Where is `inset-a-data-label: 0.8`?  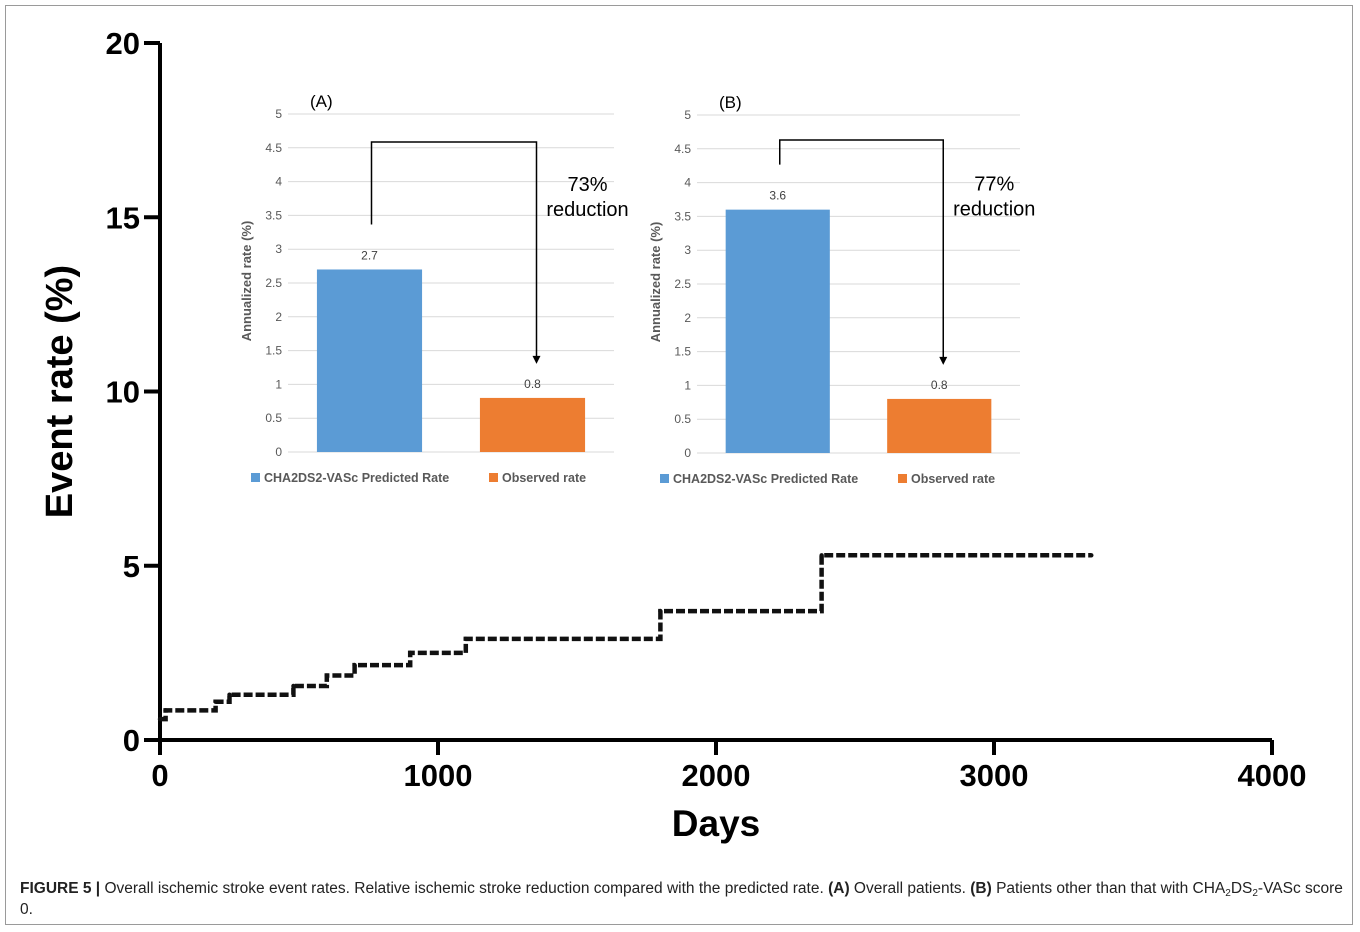
inset-a-data-label: 0.8 is located at coordinates (532, 384).